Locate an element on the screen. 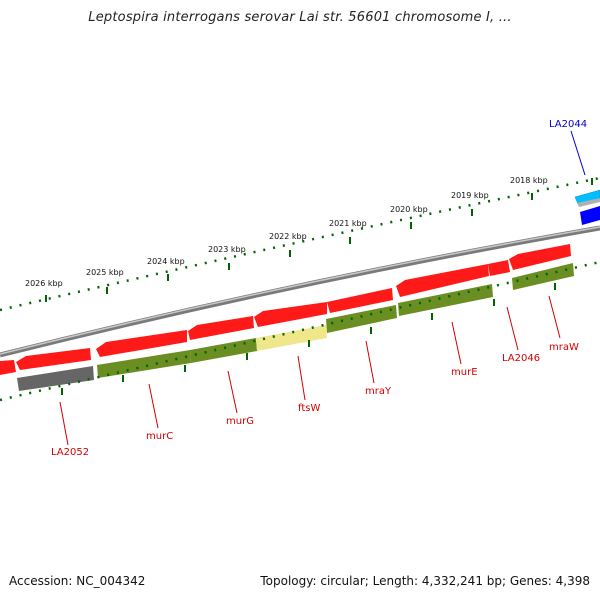 The width and height of the screenshot is (600, 600). scale-label-2026: 2026 kbp is located at coordinates (44, 283).